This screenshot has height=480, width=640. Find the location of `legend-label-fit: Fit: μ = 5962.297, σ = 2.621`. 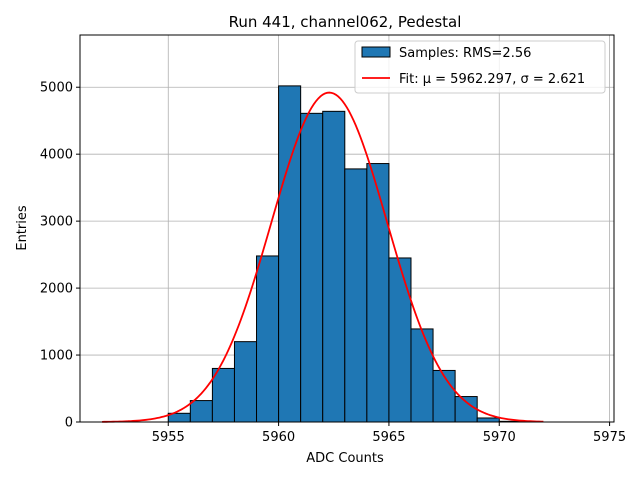

legend-label-fit: Fit: μ = 5962.297, σ = 2.621 is located at coordinates (492, 79).